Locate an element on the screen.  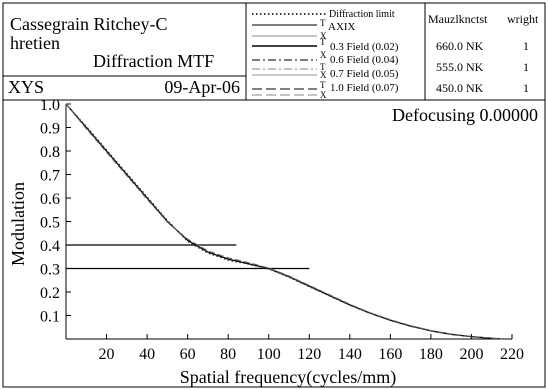
legend-tag-x-06: X is located at coordinates (323, 55).